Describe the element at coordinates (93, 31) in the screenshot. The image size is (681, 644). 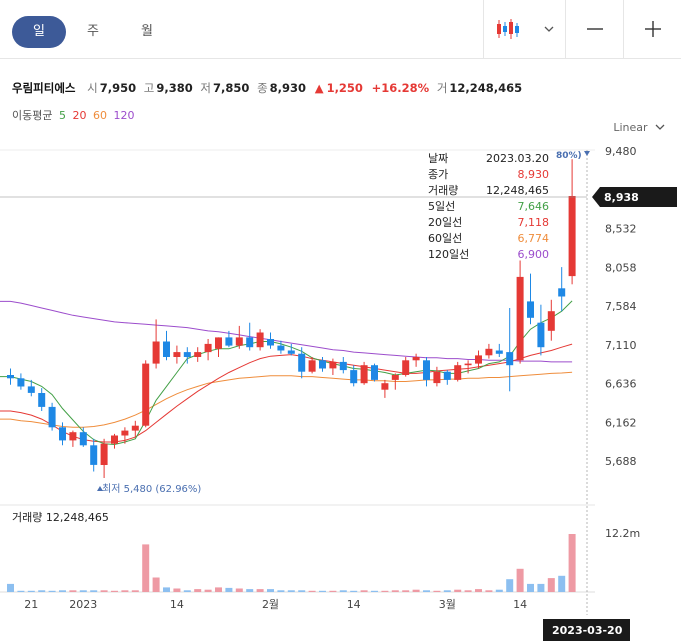
I see `tab-week: 주` at that location.